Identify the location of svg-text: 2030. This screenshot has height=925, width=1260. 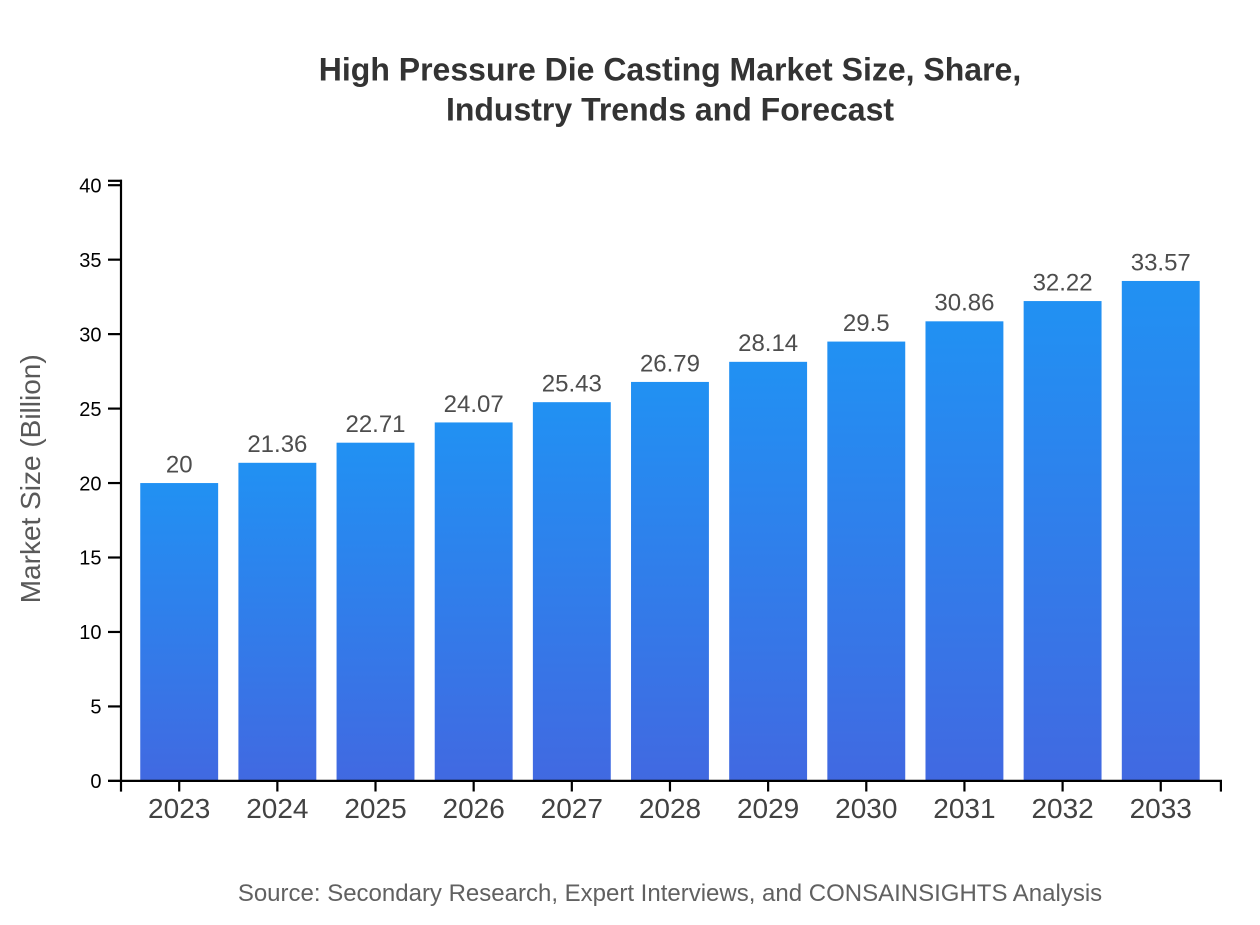
(866, 808).